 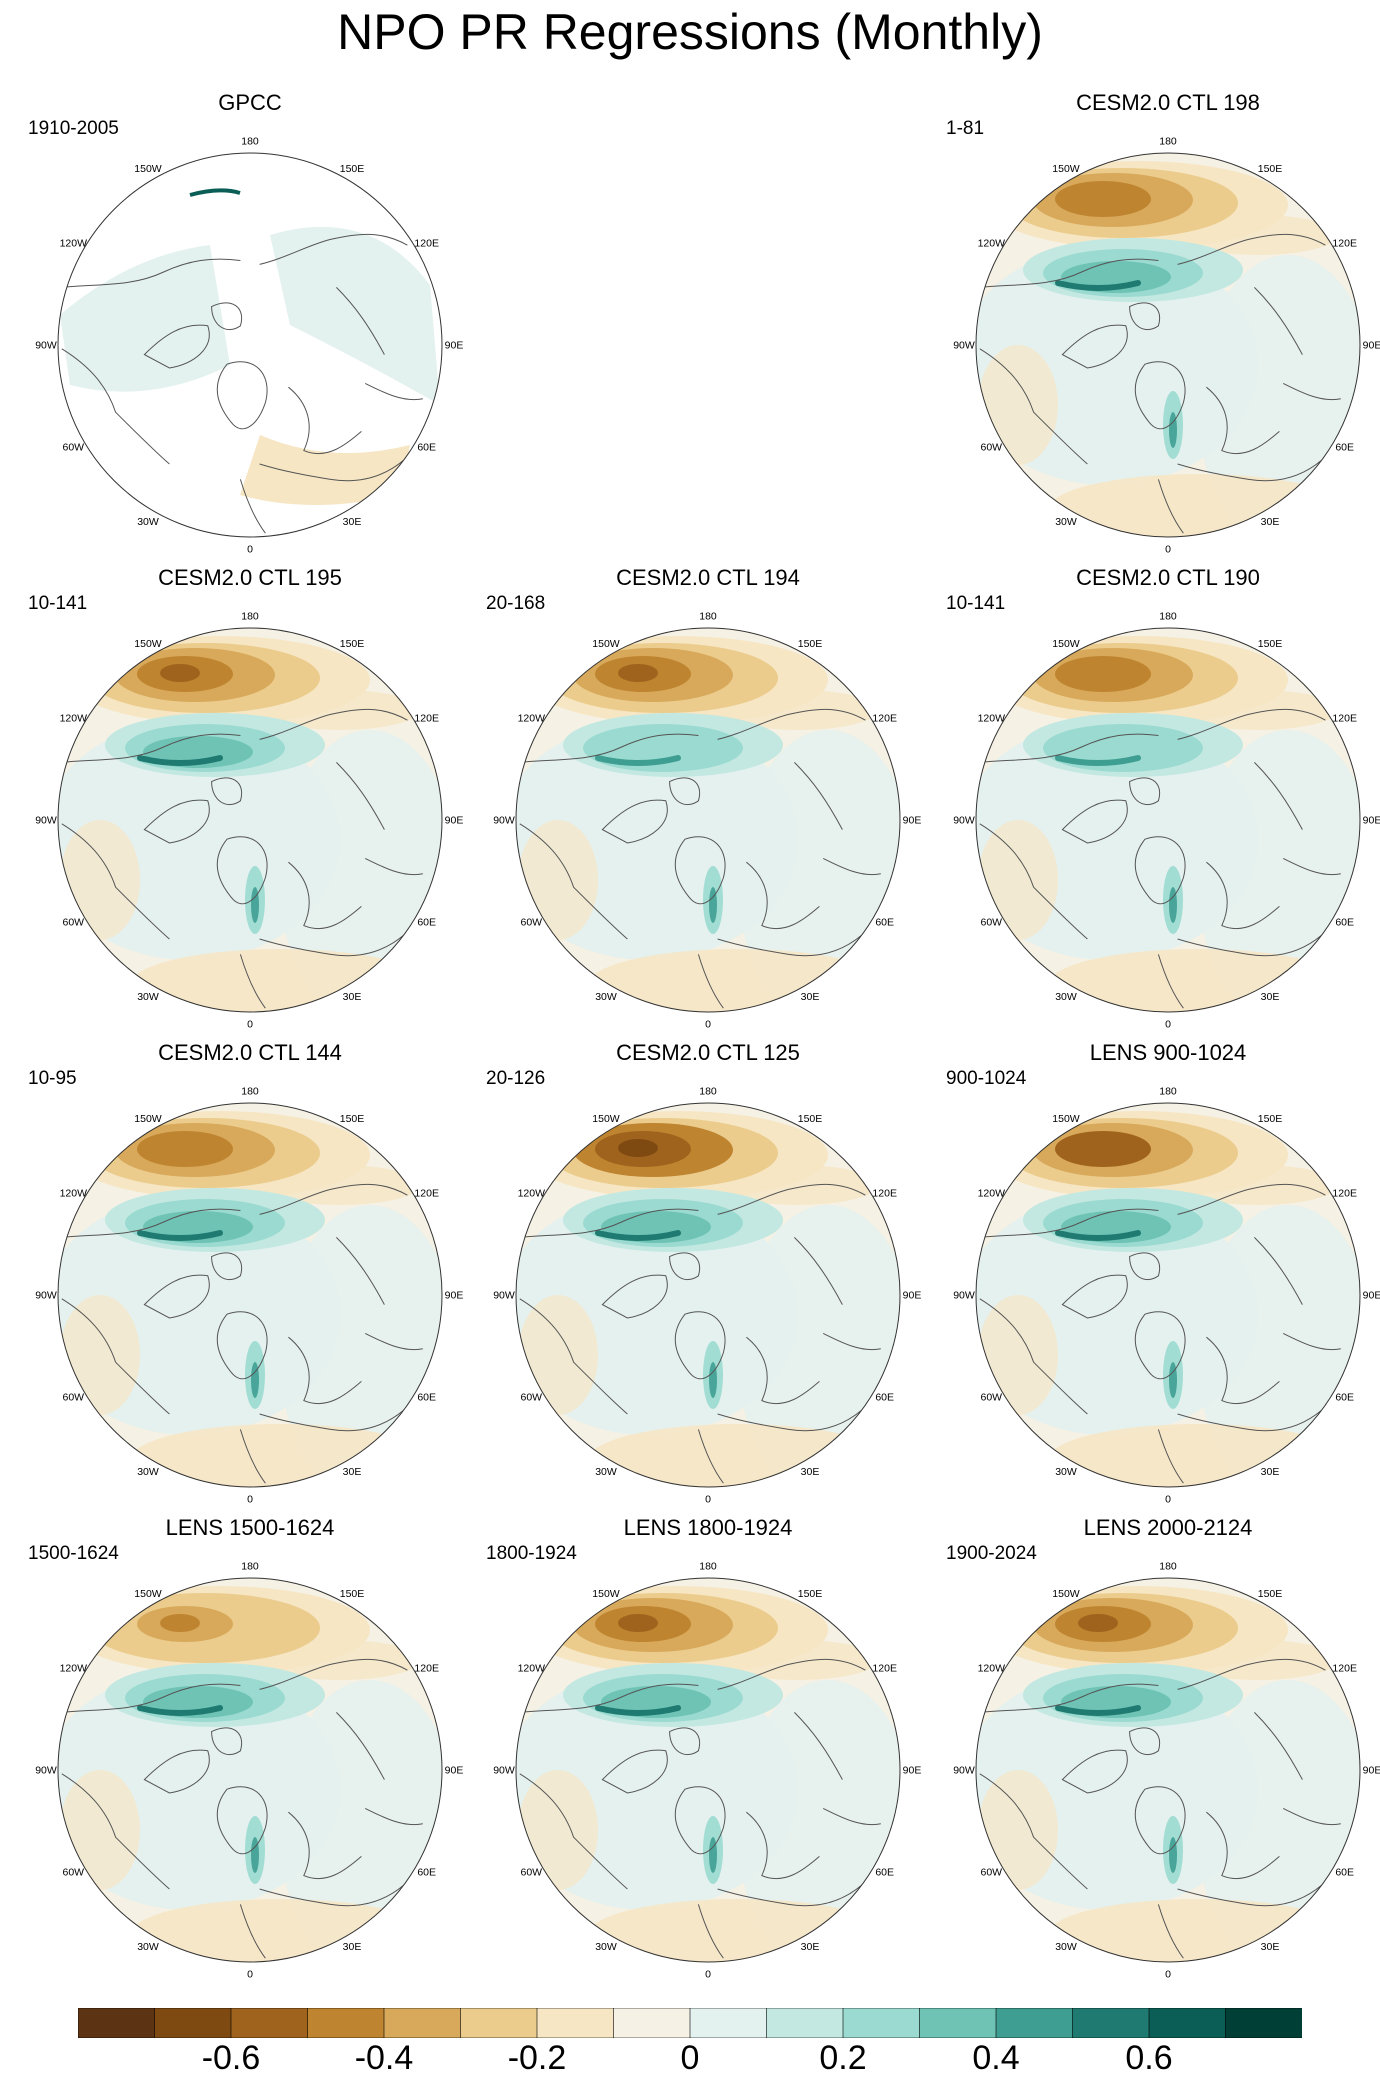 I want to click on panel-title: CESM2.0 CTL 198, so click(x=1168, y=102).